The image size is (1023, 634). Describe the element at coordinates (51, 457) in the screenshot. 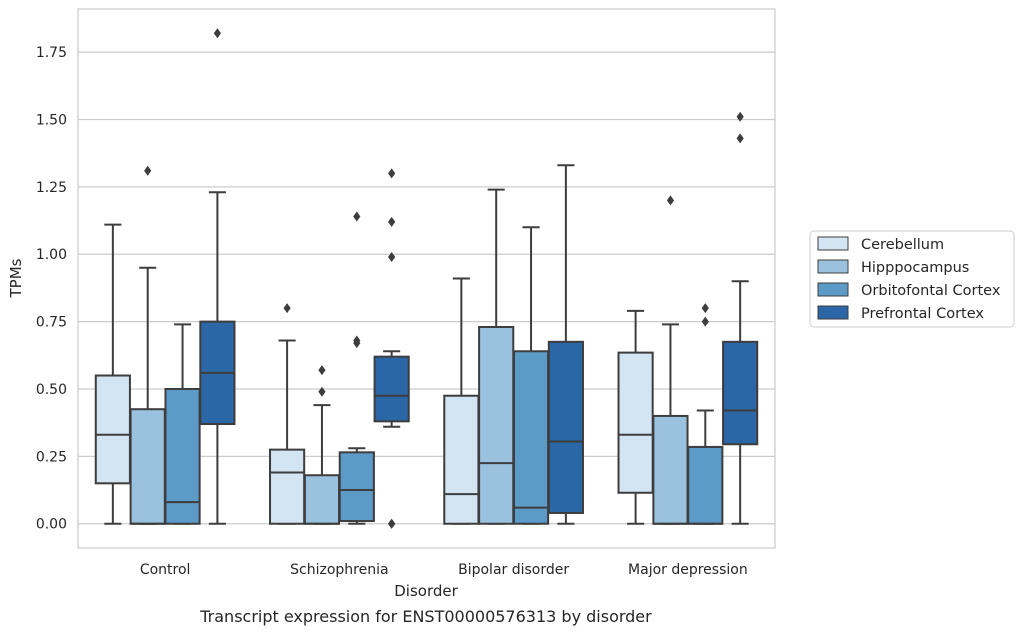

I see `y-tick-label: 0.25` at that location.